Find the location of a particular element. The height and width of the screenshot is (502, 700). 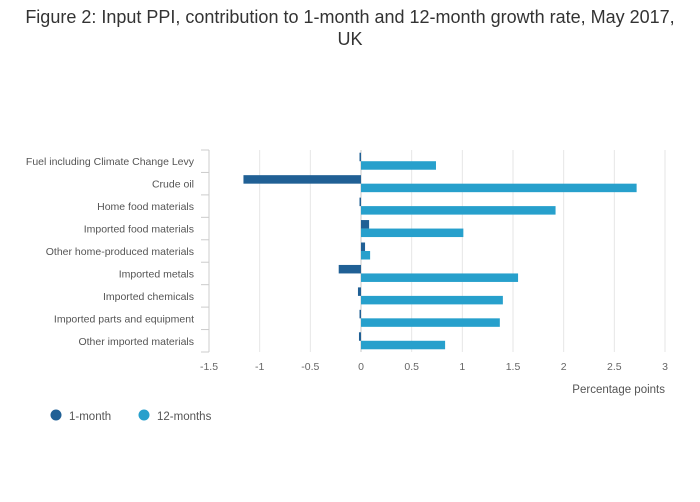

x-axis-title: Percentage points is located at coordinates (618, 390).